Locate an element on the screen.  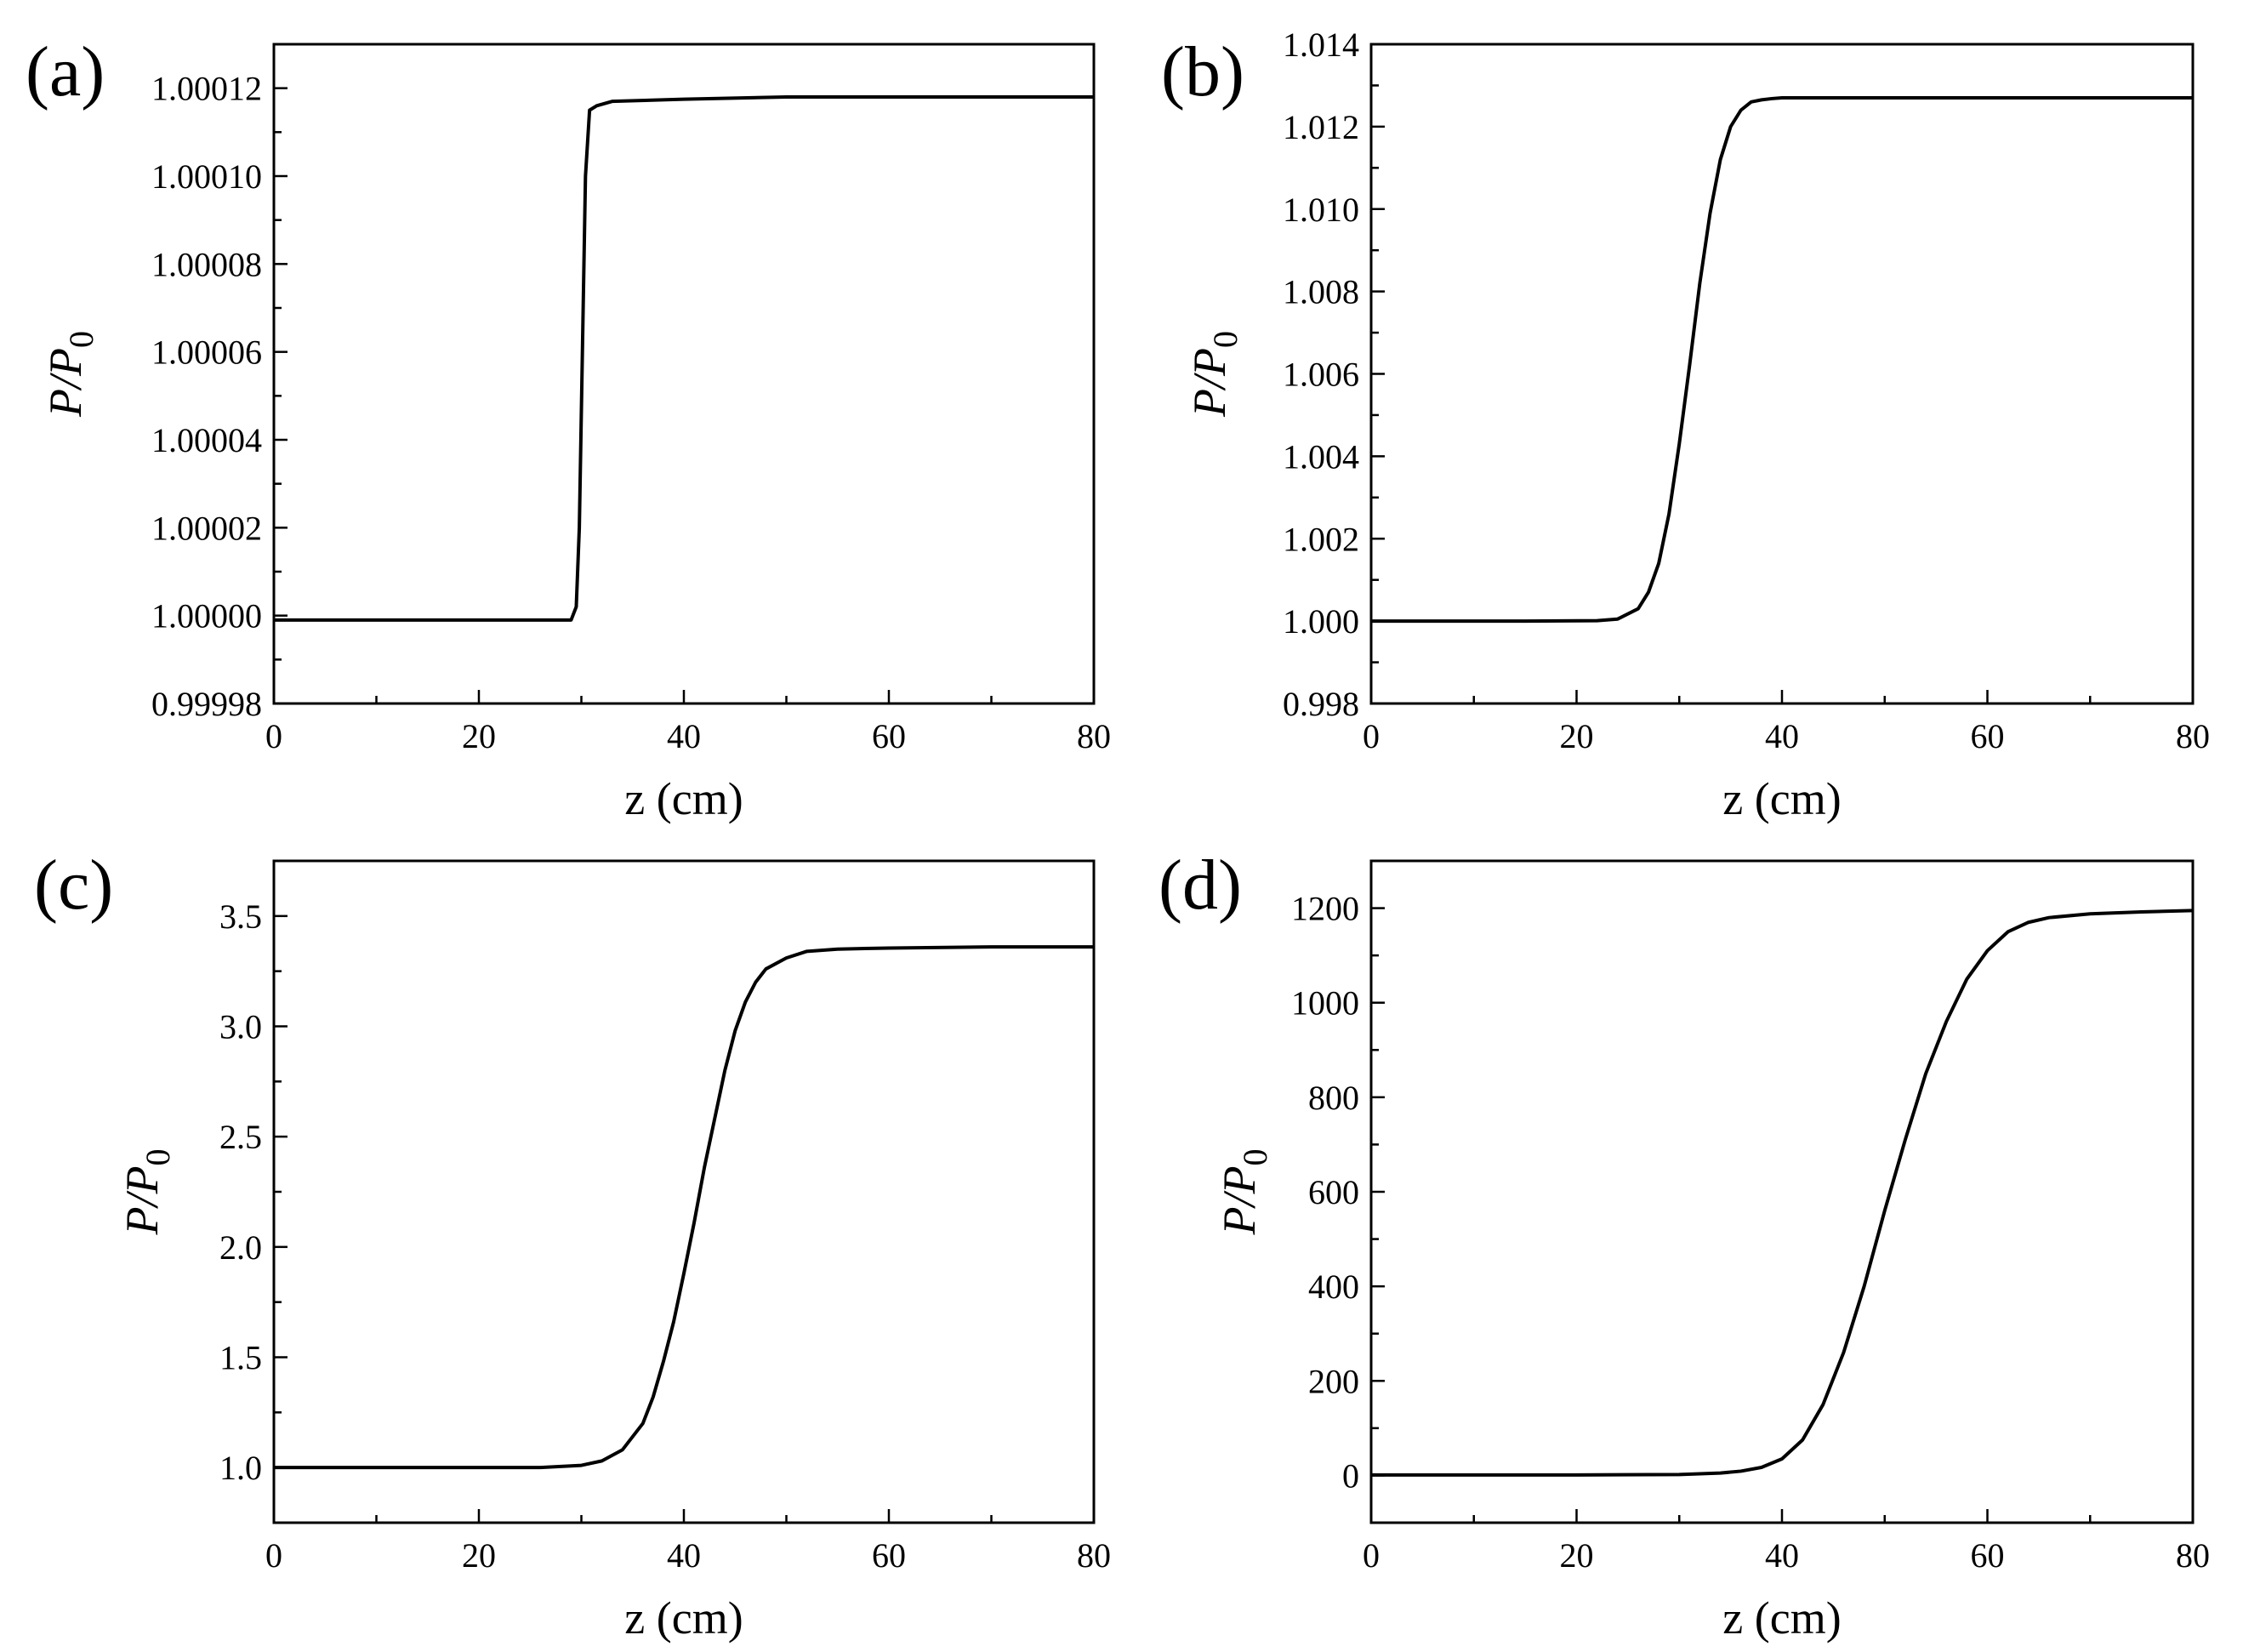
panel-label: (c) is located at coordinates (73, 885).